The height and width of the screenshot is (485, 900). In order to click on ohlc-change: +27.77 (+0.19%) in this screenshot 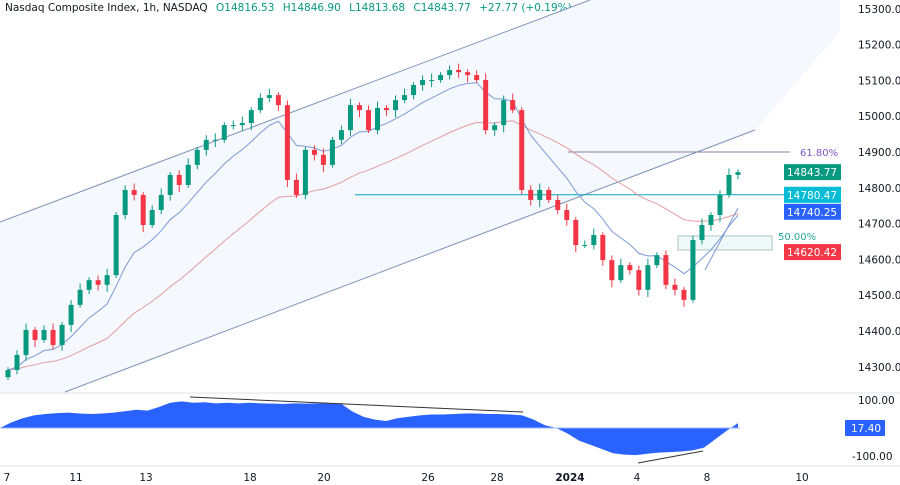, I will do `click(525, 8)`.